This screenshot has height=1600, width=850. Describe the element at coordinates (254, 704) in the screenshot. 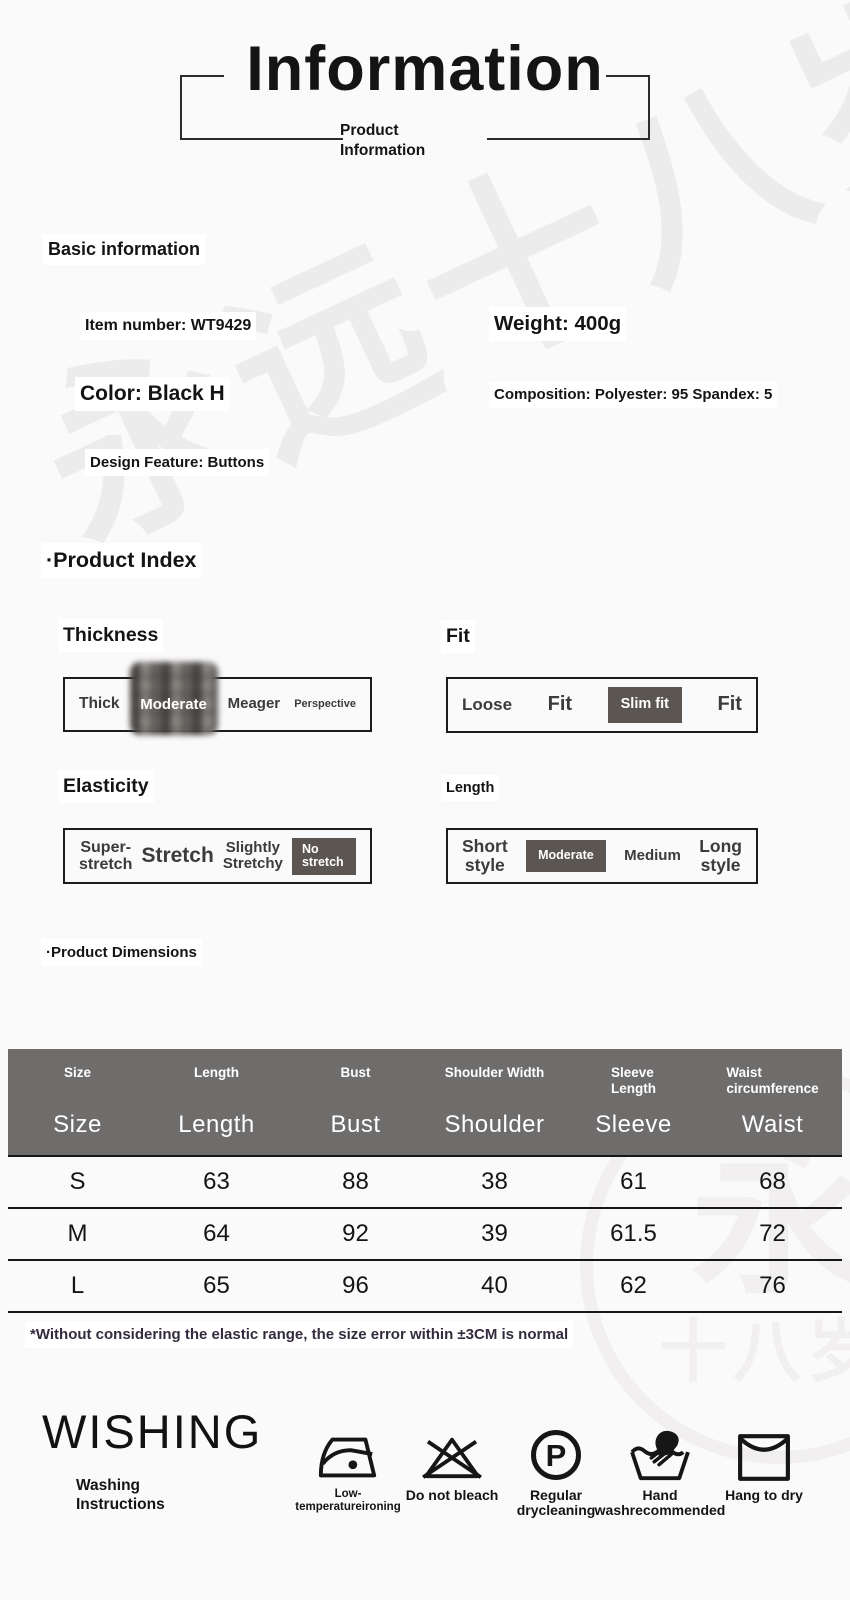

I see `option-meager: Meager` at that location.